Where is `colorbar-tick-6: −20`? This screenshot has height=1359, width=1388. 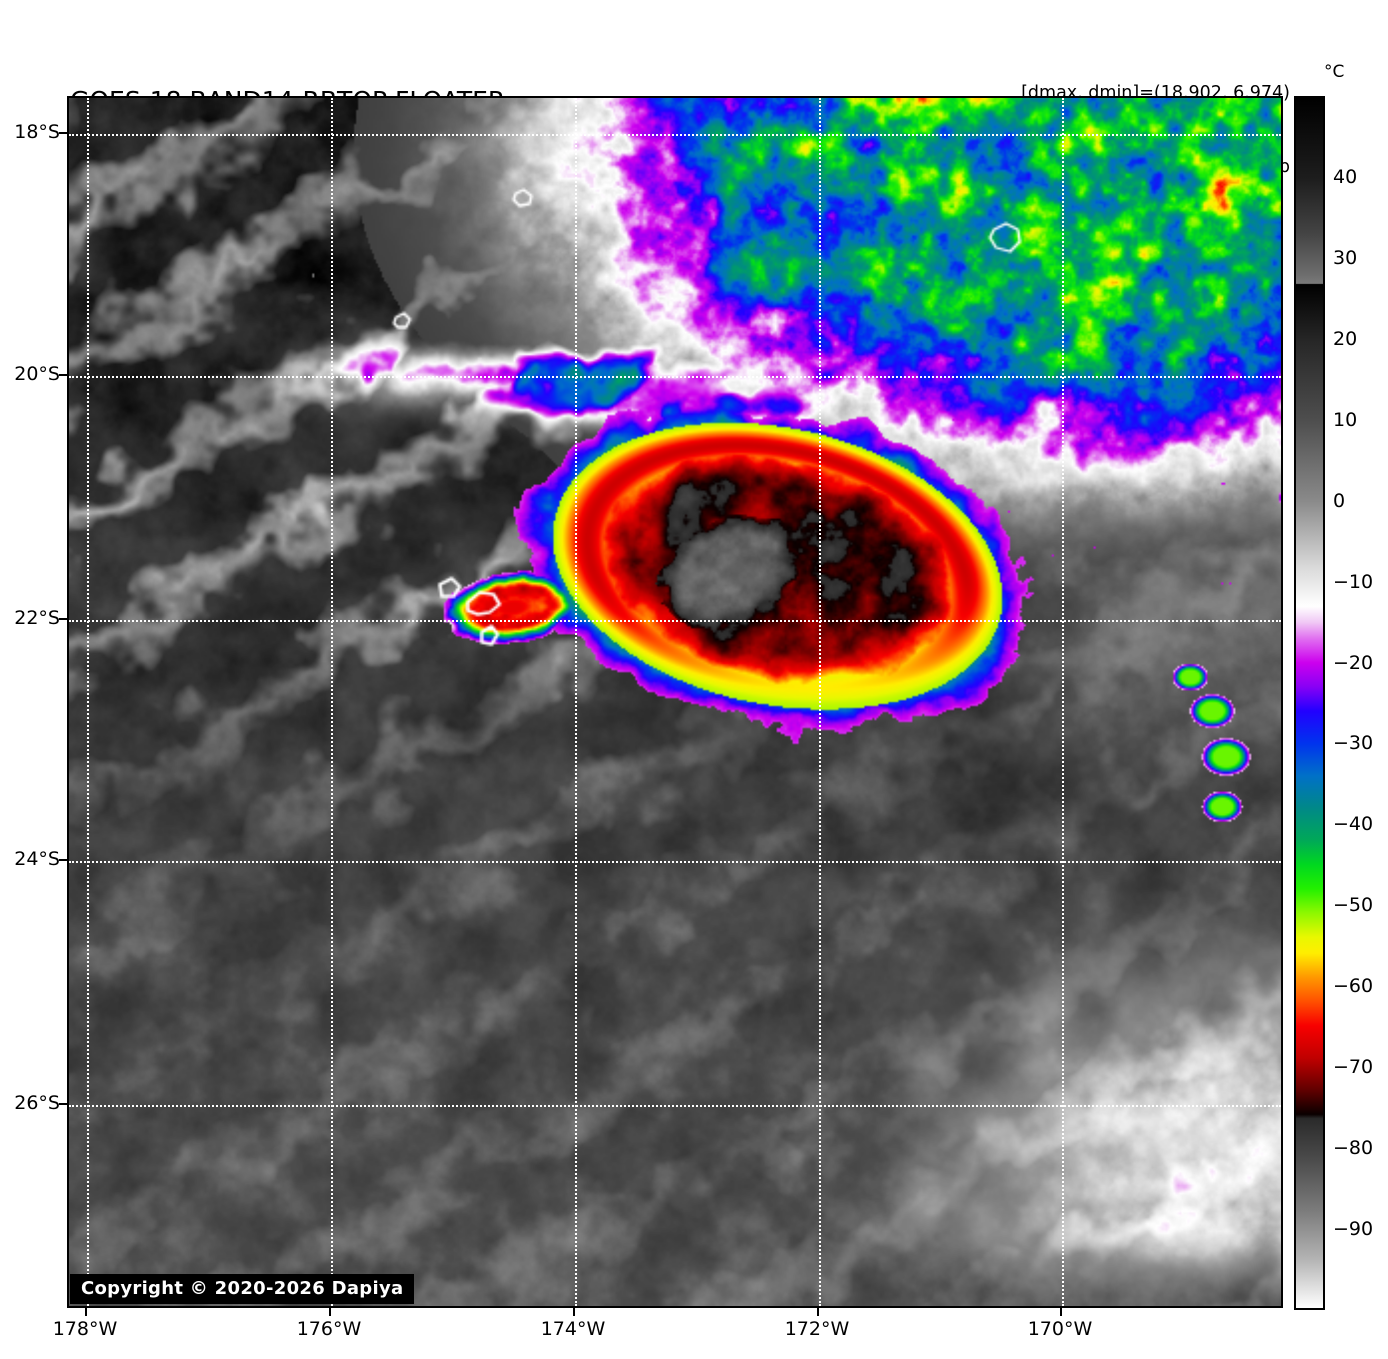
colorbar-tick-6: −20 is located at coordinates (1353, 662).